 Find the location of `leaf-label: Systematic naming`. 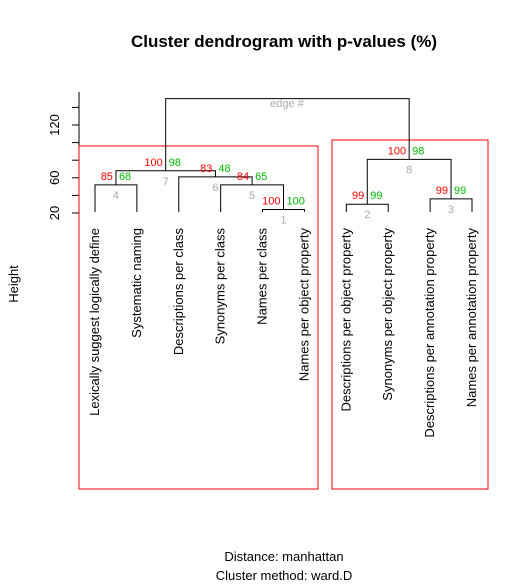

leaf-label: Systematic naming is located at coordinates (136, 283).